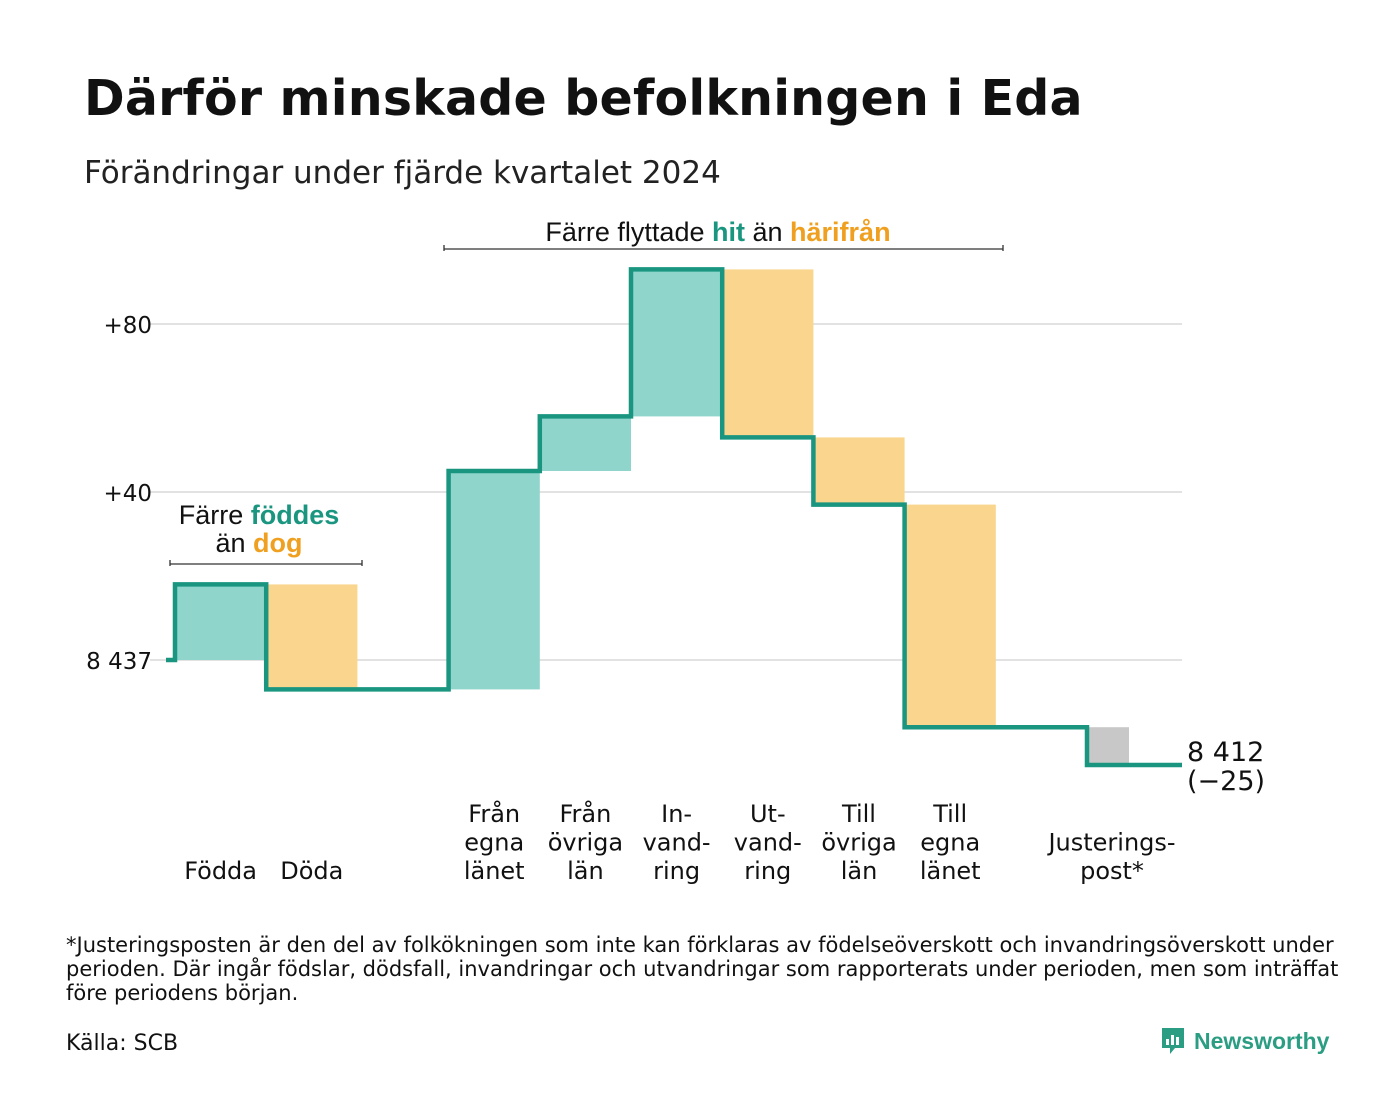  What do you see at coordinates (728, 232) in the screenshot?
I see `migration-annotation-part: hit` at bounding box center [728, 232].